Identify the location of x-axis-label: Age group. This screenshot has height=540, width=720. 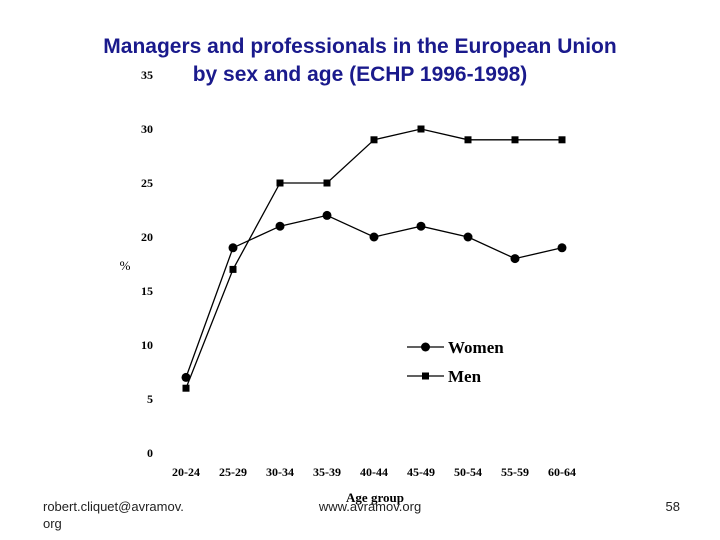
(375, 497).